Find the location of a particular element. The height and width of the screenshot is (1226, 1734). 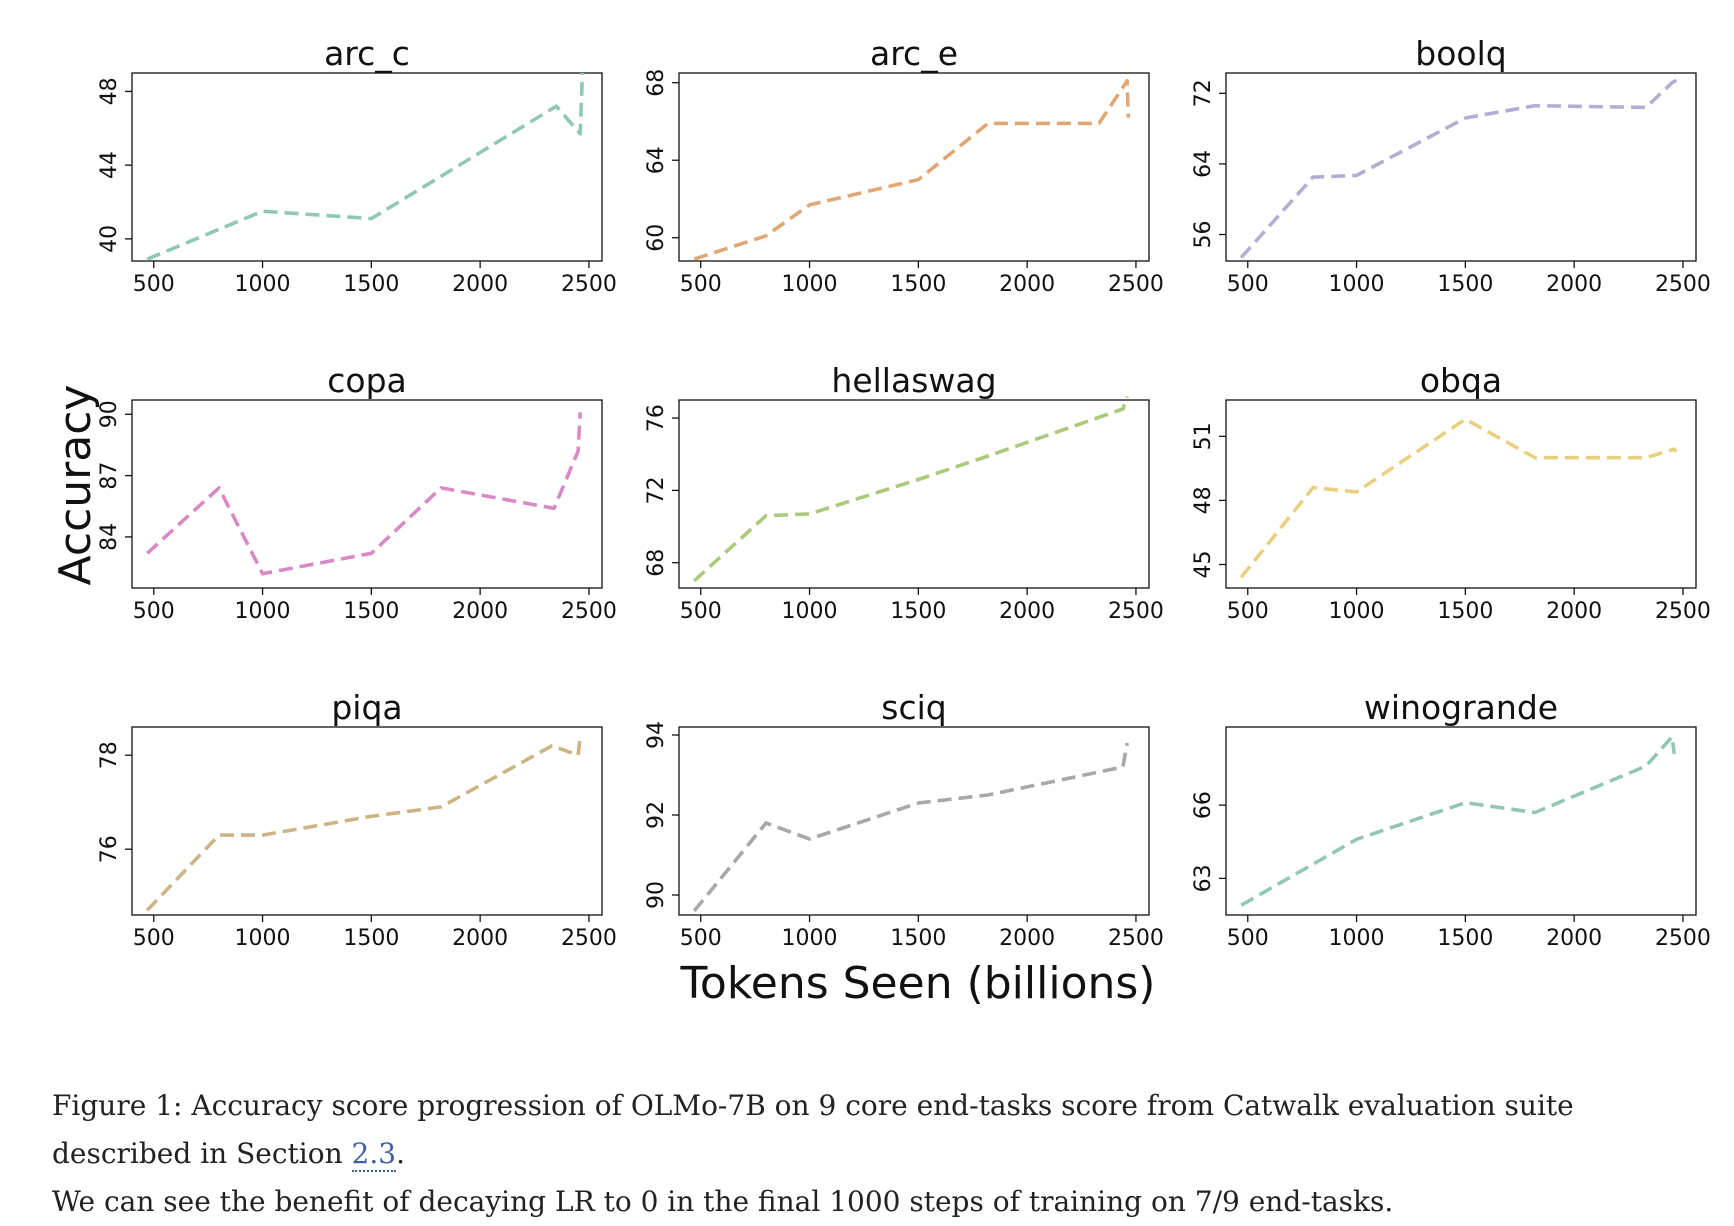

series-line-winogrande is located at coordinates (1458, 820).